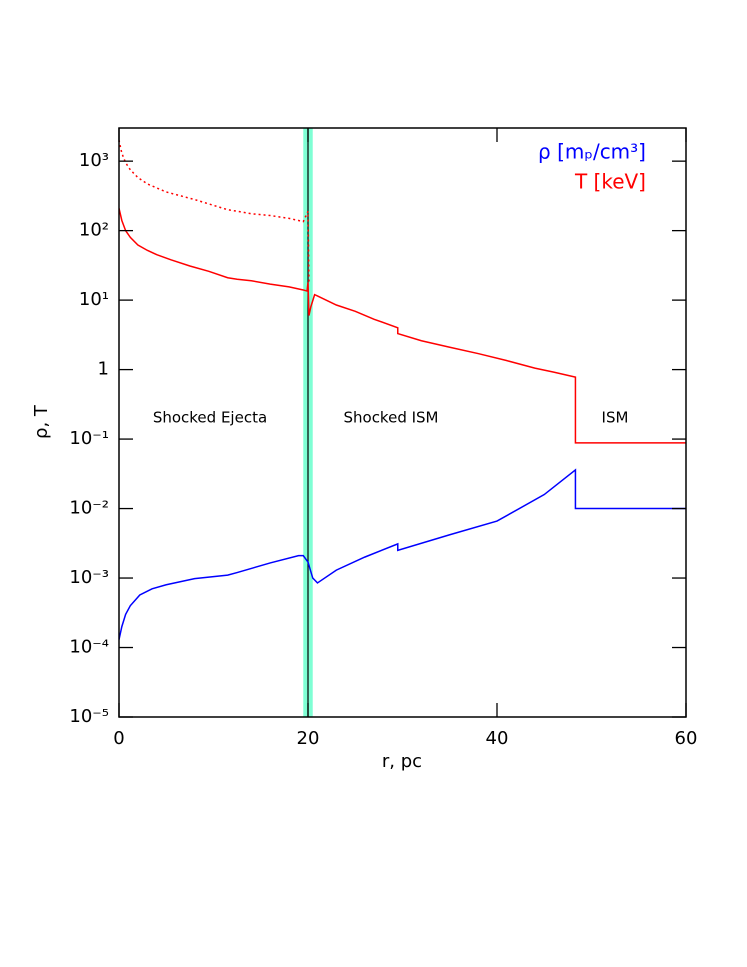  What do you see at coordinates (402, 761) in the screenshot?
I see `x-axis-label: r, pc` at bounding box center [402, 761].